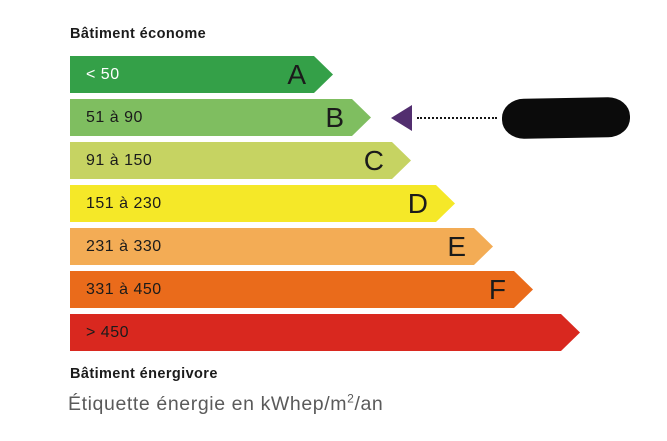 Image resolution: width=667 pixels, height=441 pixels. Describe the element at coordinates (296, 74) in the screenshot. I see `band-letter-label: A` at that location.